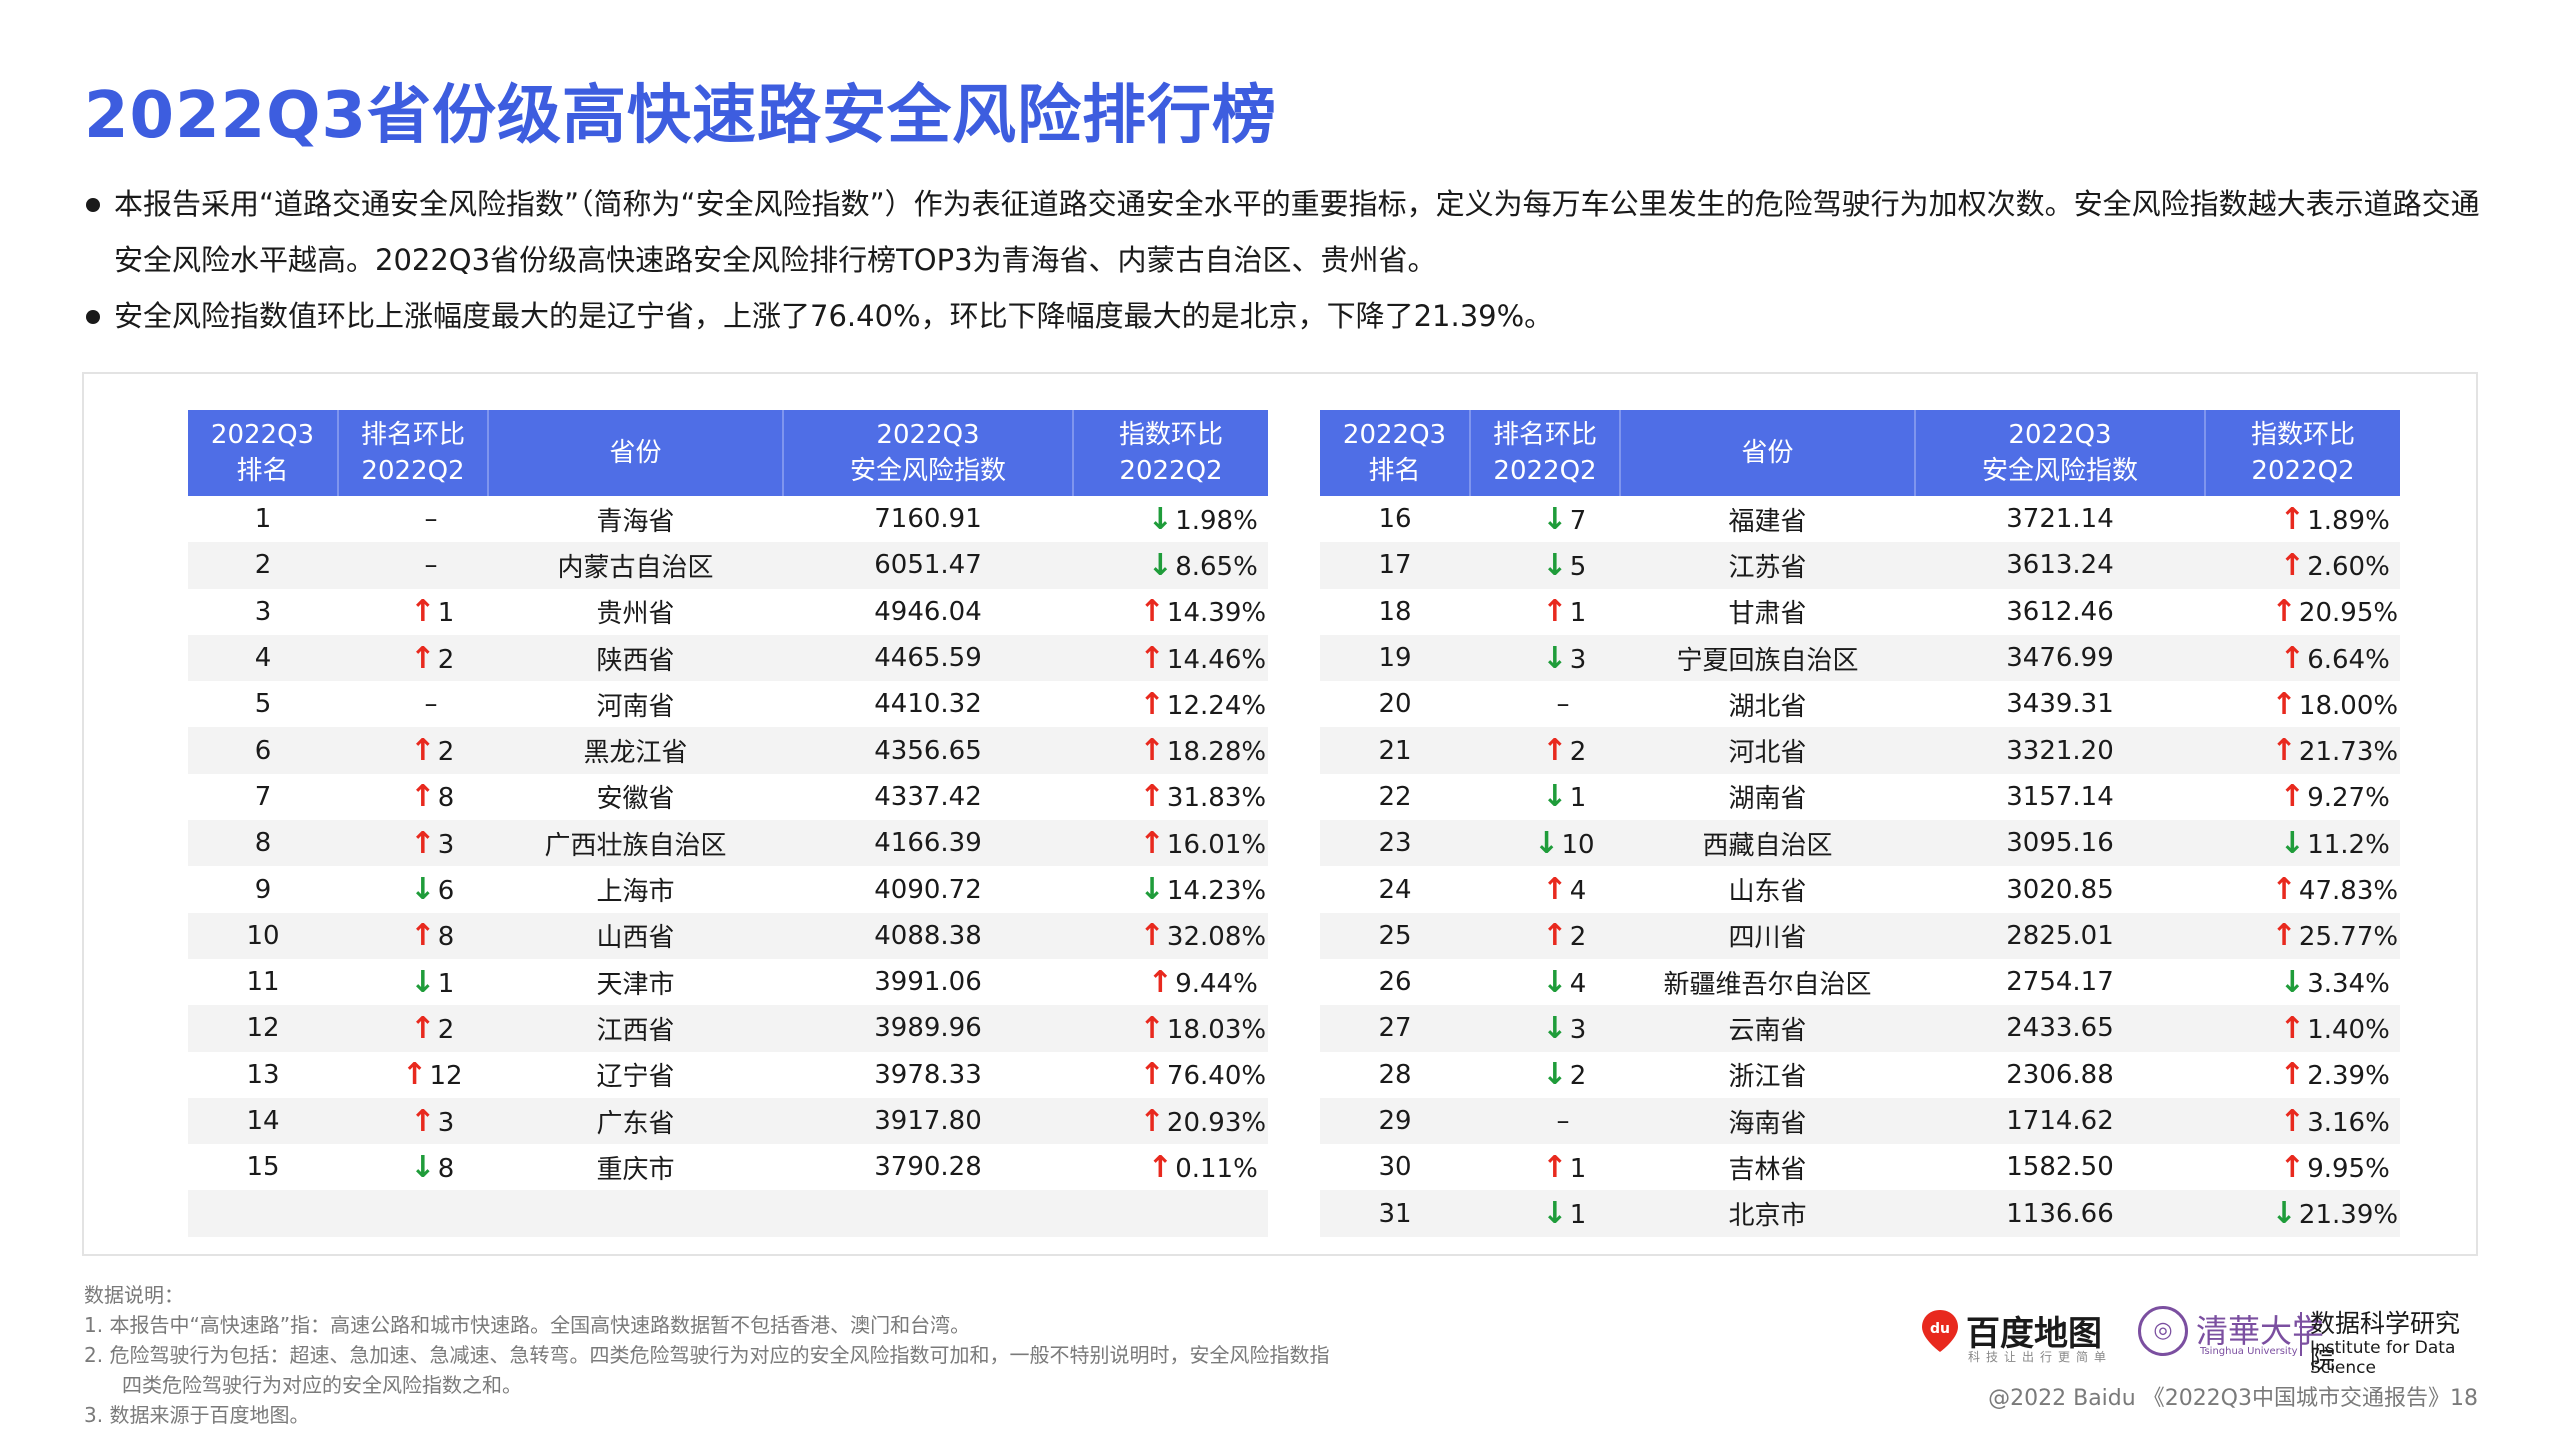 This screenshot has width=2560, height=1440. What do you see at coordinates (1395, 935) in the screenshot?
I see `rank-cell: 25` at bounding box center [1395, 935].